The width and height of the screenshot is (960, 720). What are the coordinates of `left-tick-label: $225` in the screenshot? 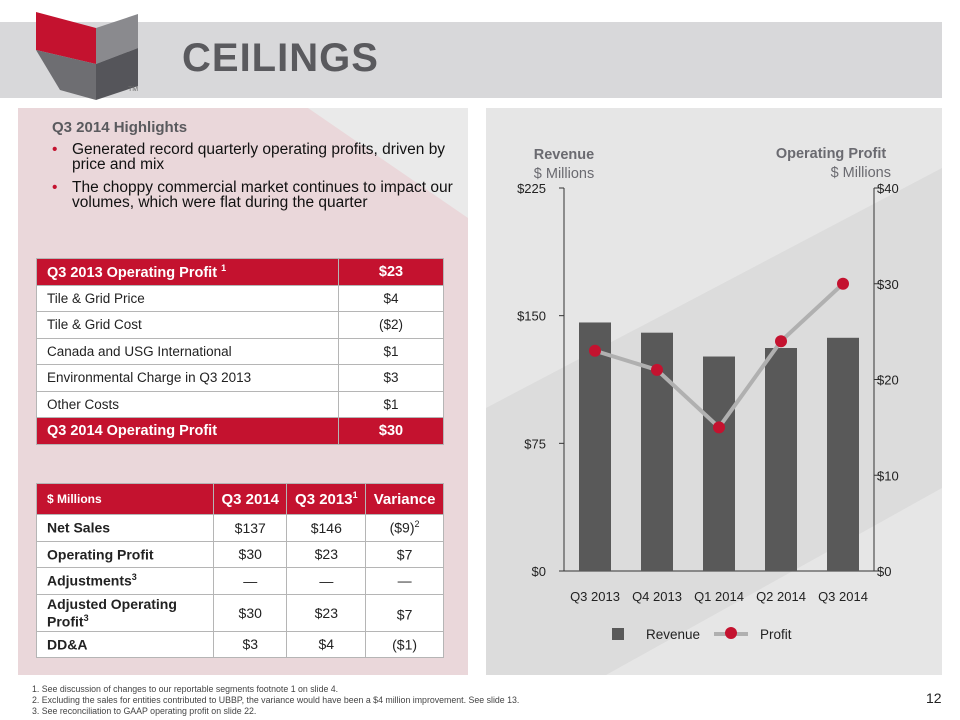 It's located at (531, 188).